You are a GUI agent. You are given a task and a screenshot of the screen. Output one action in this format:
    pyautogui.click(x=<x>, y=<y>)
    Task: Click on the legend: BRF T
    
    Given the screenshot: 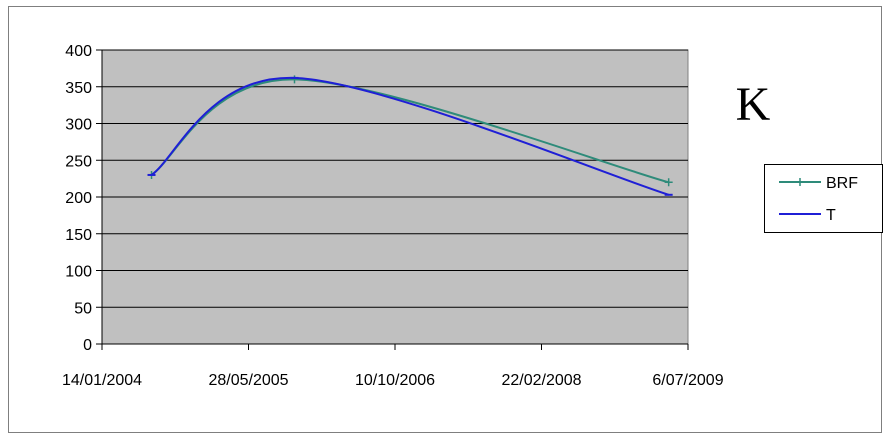 What is the action you would take?
    pyautogui.click(x=823, y=198)
    